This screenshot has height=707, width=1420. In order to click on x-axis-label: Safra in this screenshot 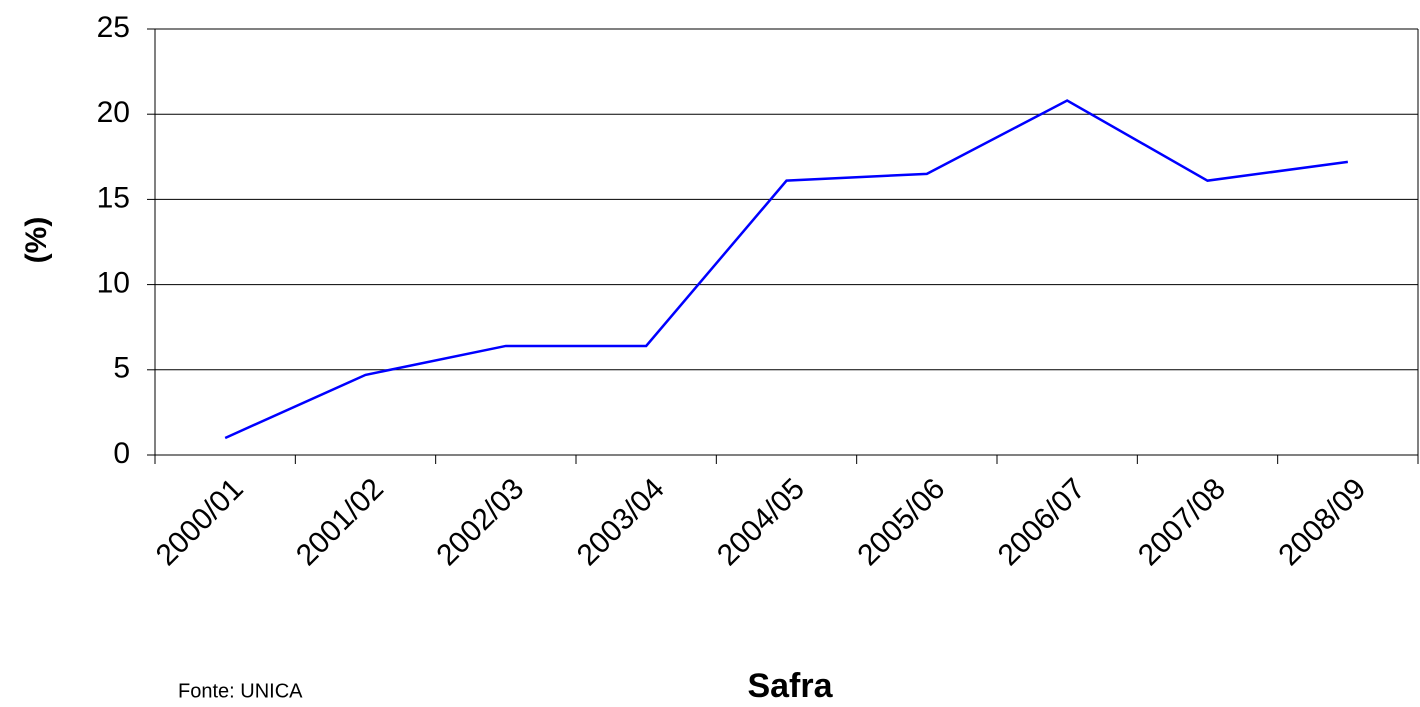, I will do `click(790, 686)`.